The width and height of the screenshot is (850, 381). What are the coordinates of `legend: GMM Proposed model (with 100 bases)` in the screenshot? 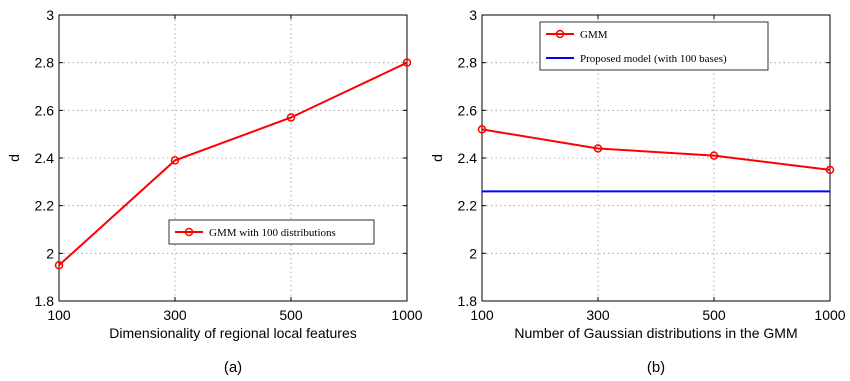 It's located at (654, 46).